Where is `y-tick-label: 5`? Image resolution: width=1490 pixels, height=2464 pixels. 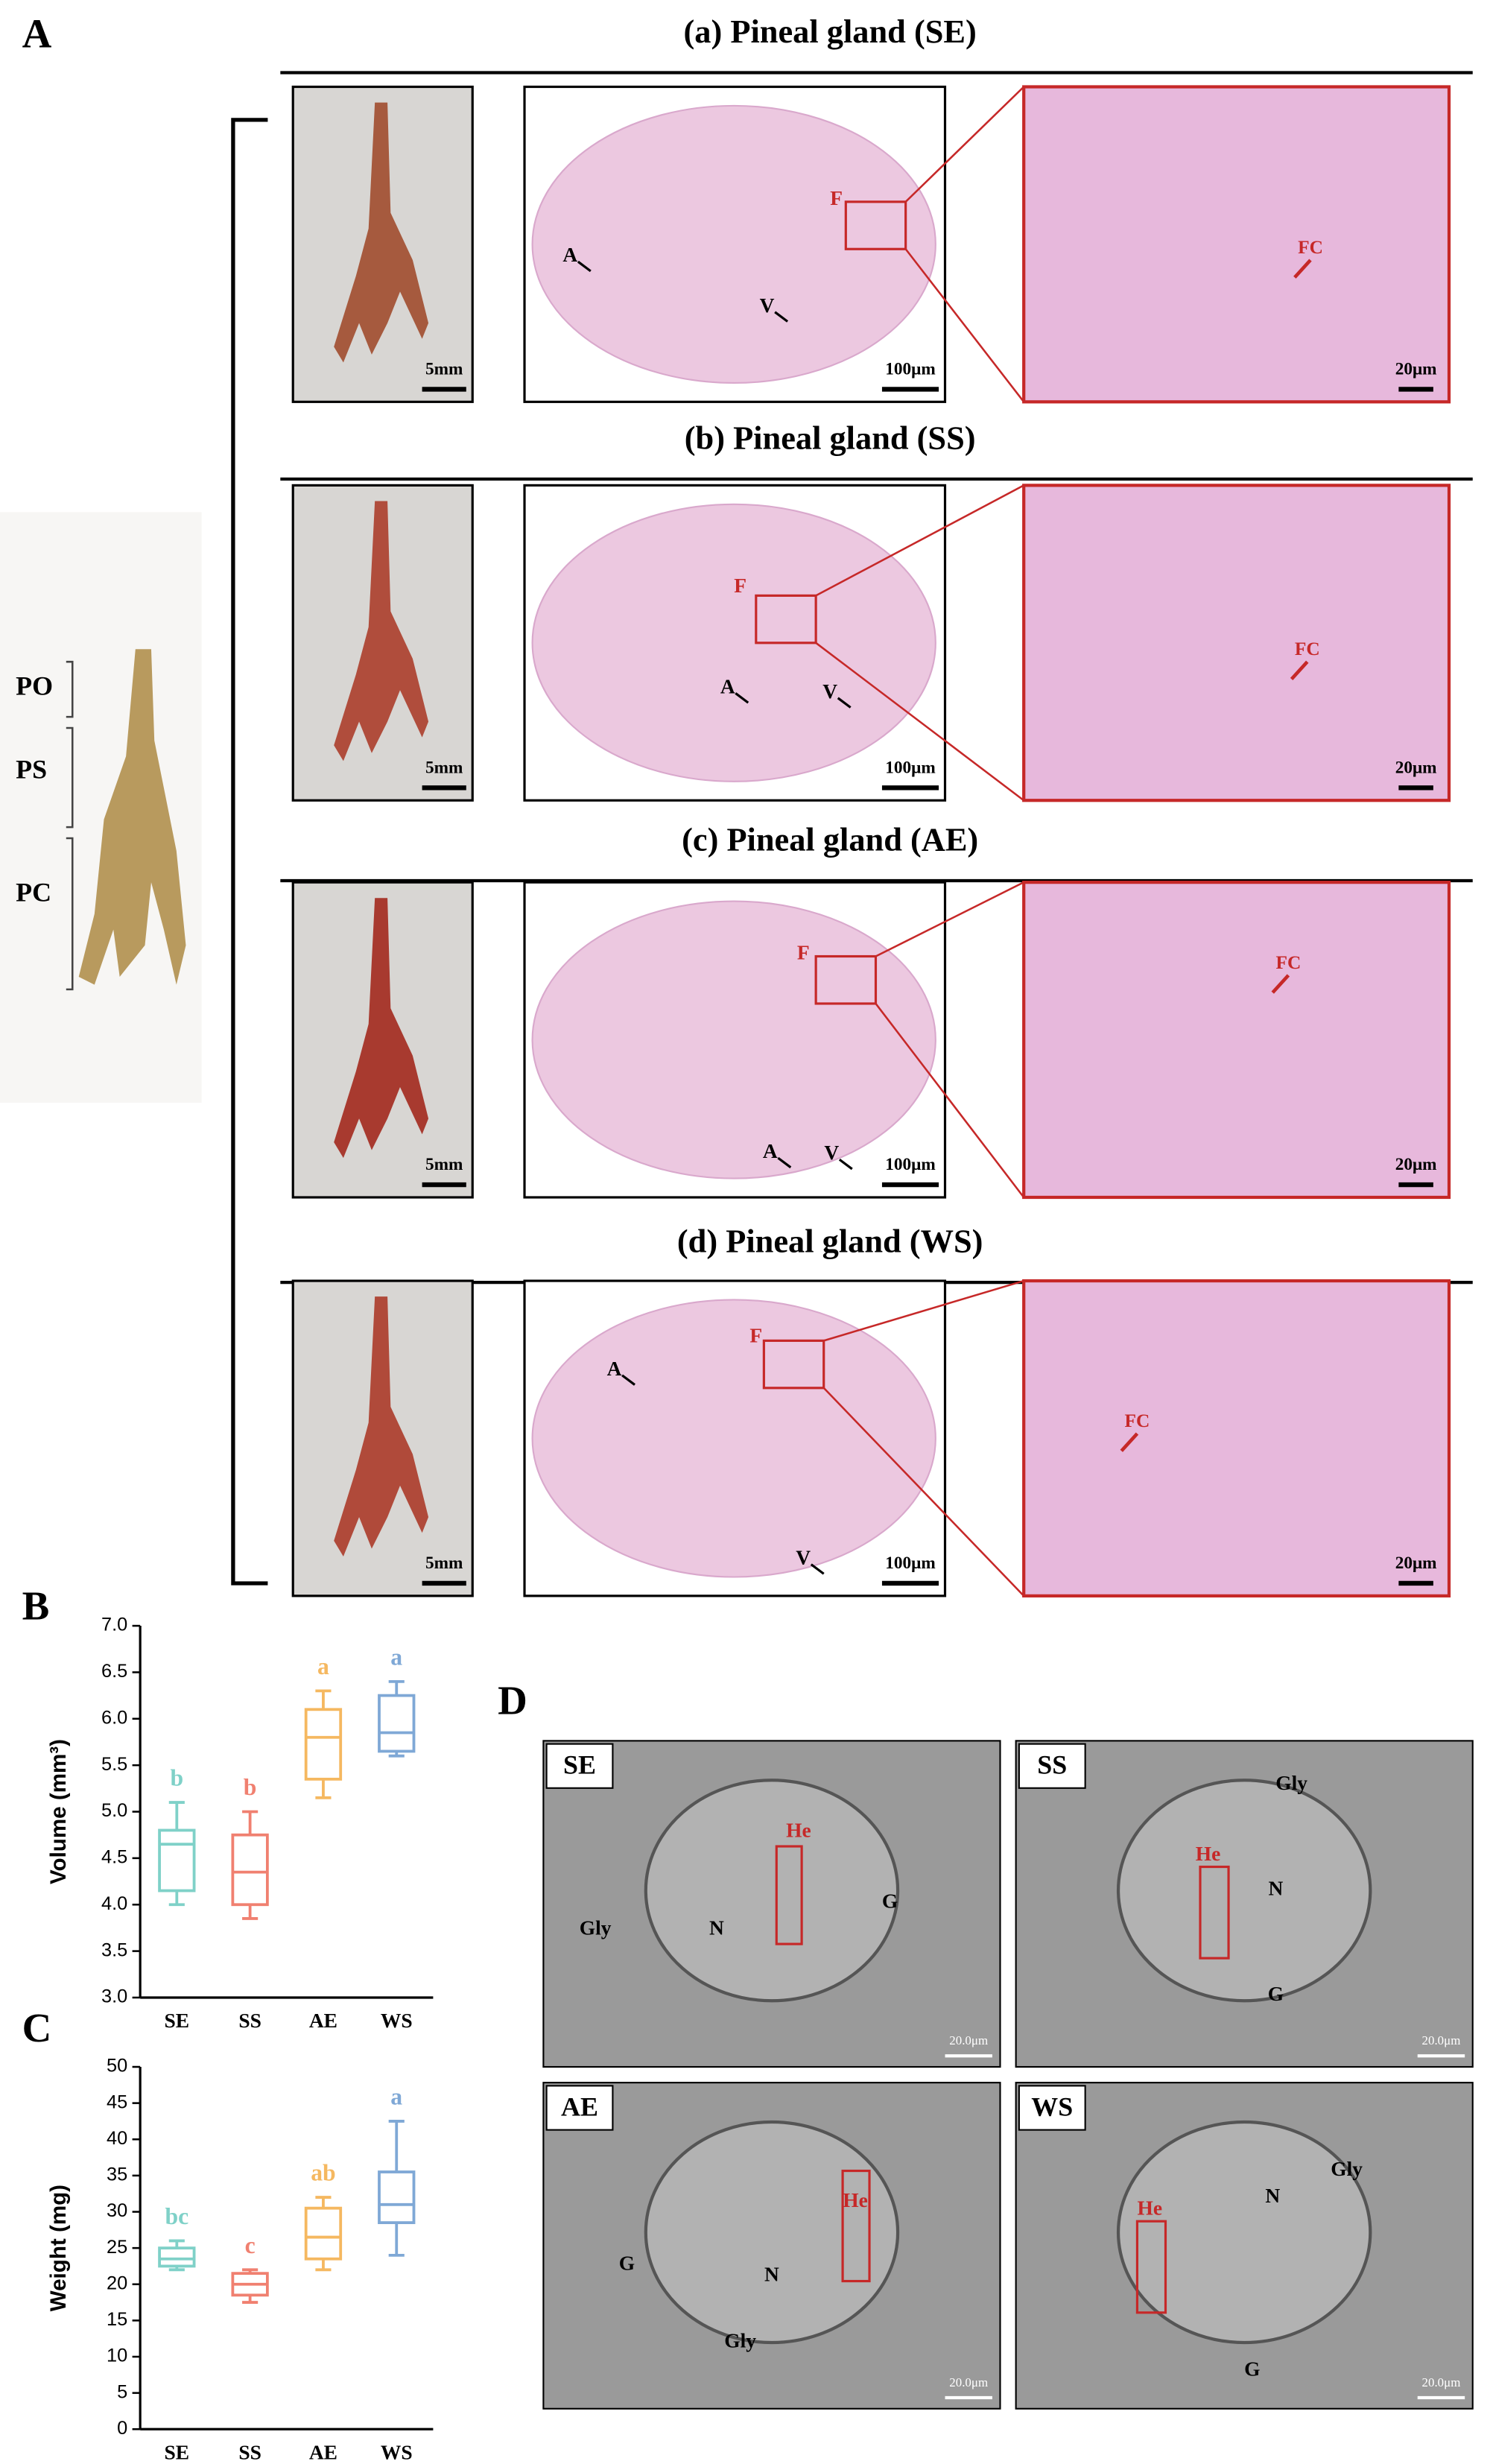 y-tick-label: 5 is located at coordinates (122, 2391).